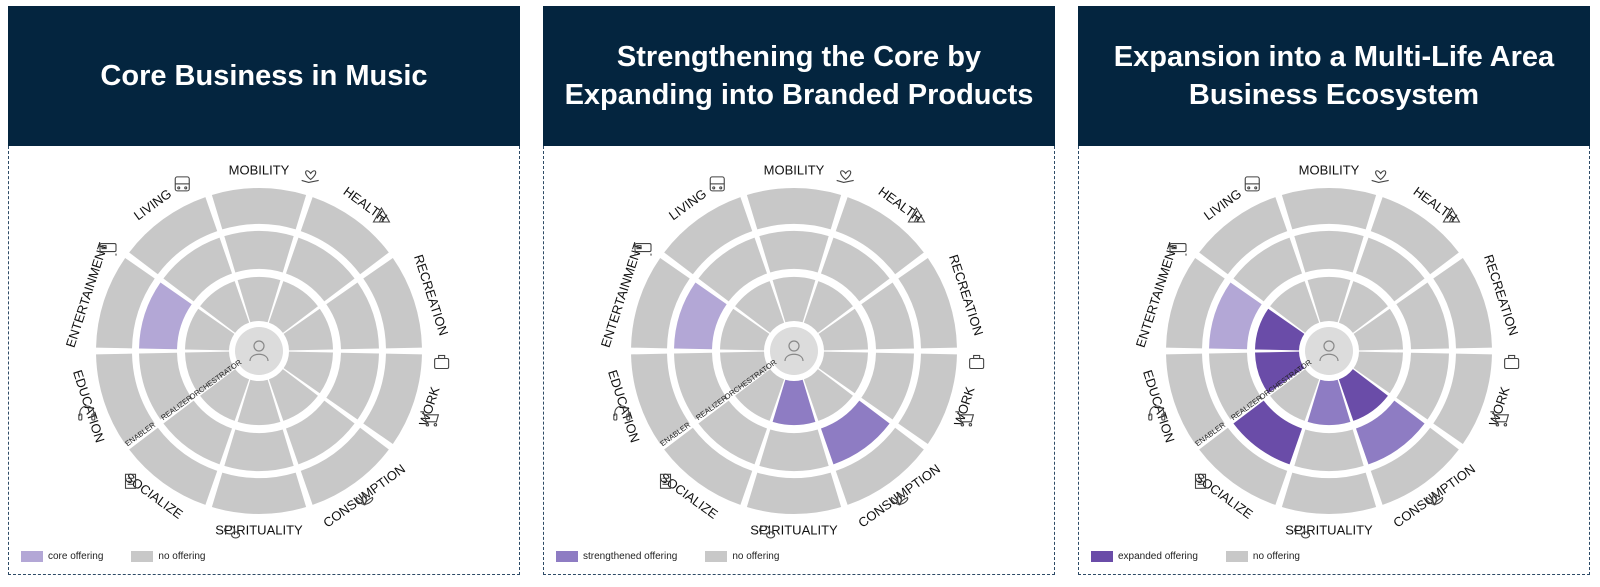  What do you see at coordinates (259, 351) in the screenshot?
I see `person-icon` at bounding box center [259, 351].